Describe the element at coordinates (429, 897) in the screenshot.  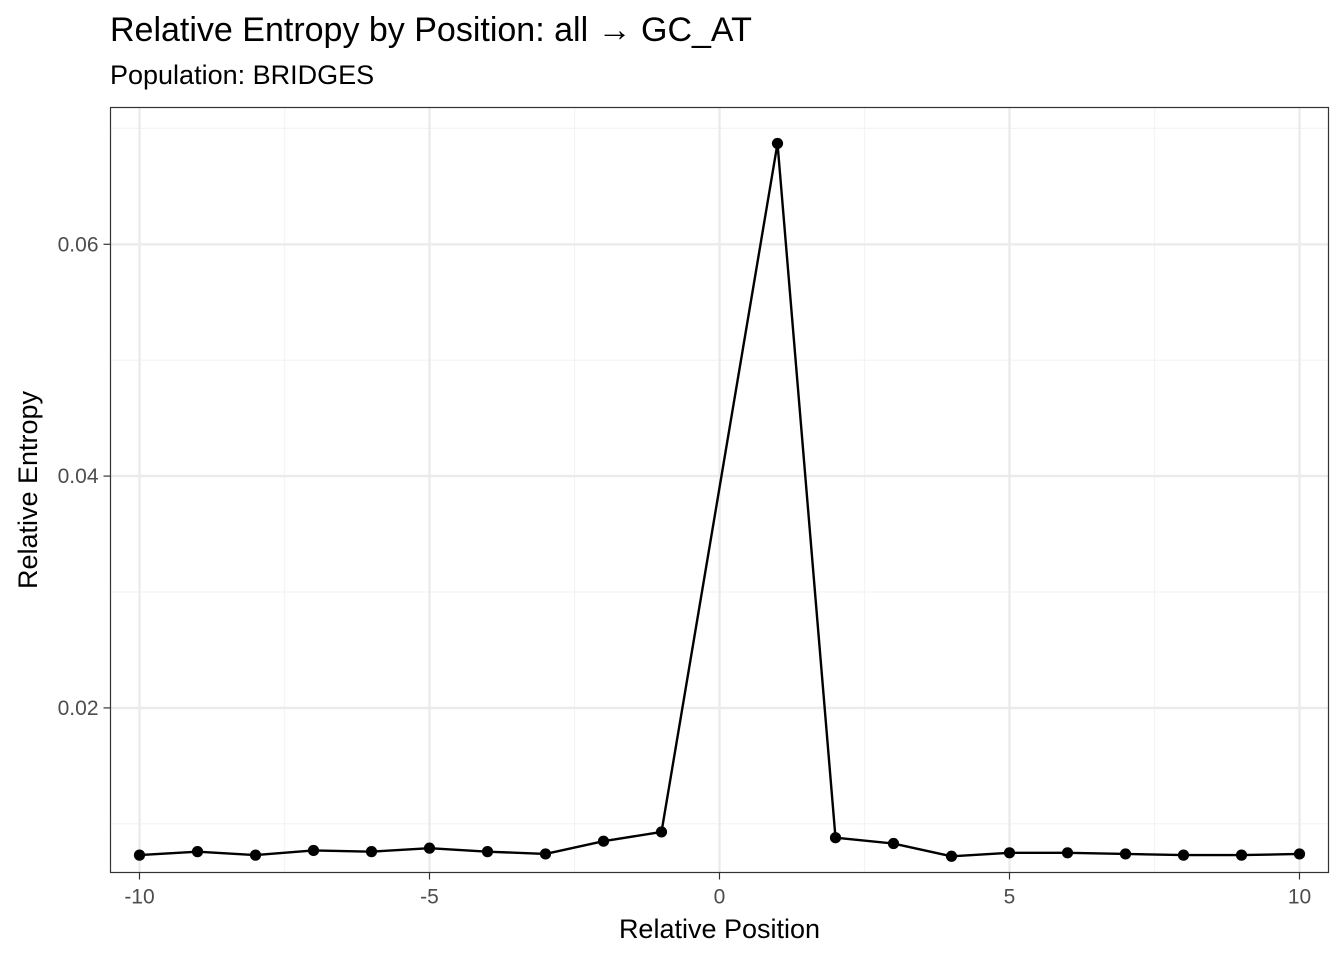
I see `x-tick-label: -5` at that location.